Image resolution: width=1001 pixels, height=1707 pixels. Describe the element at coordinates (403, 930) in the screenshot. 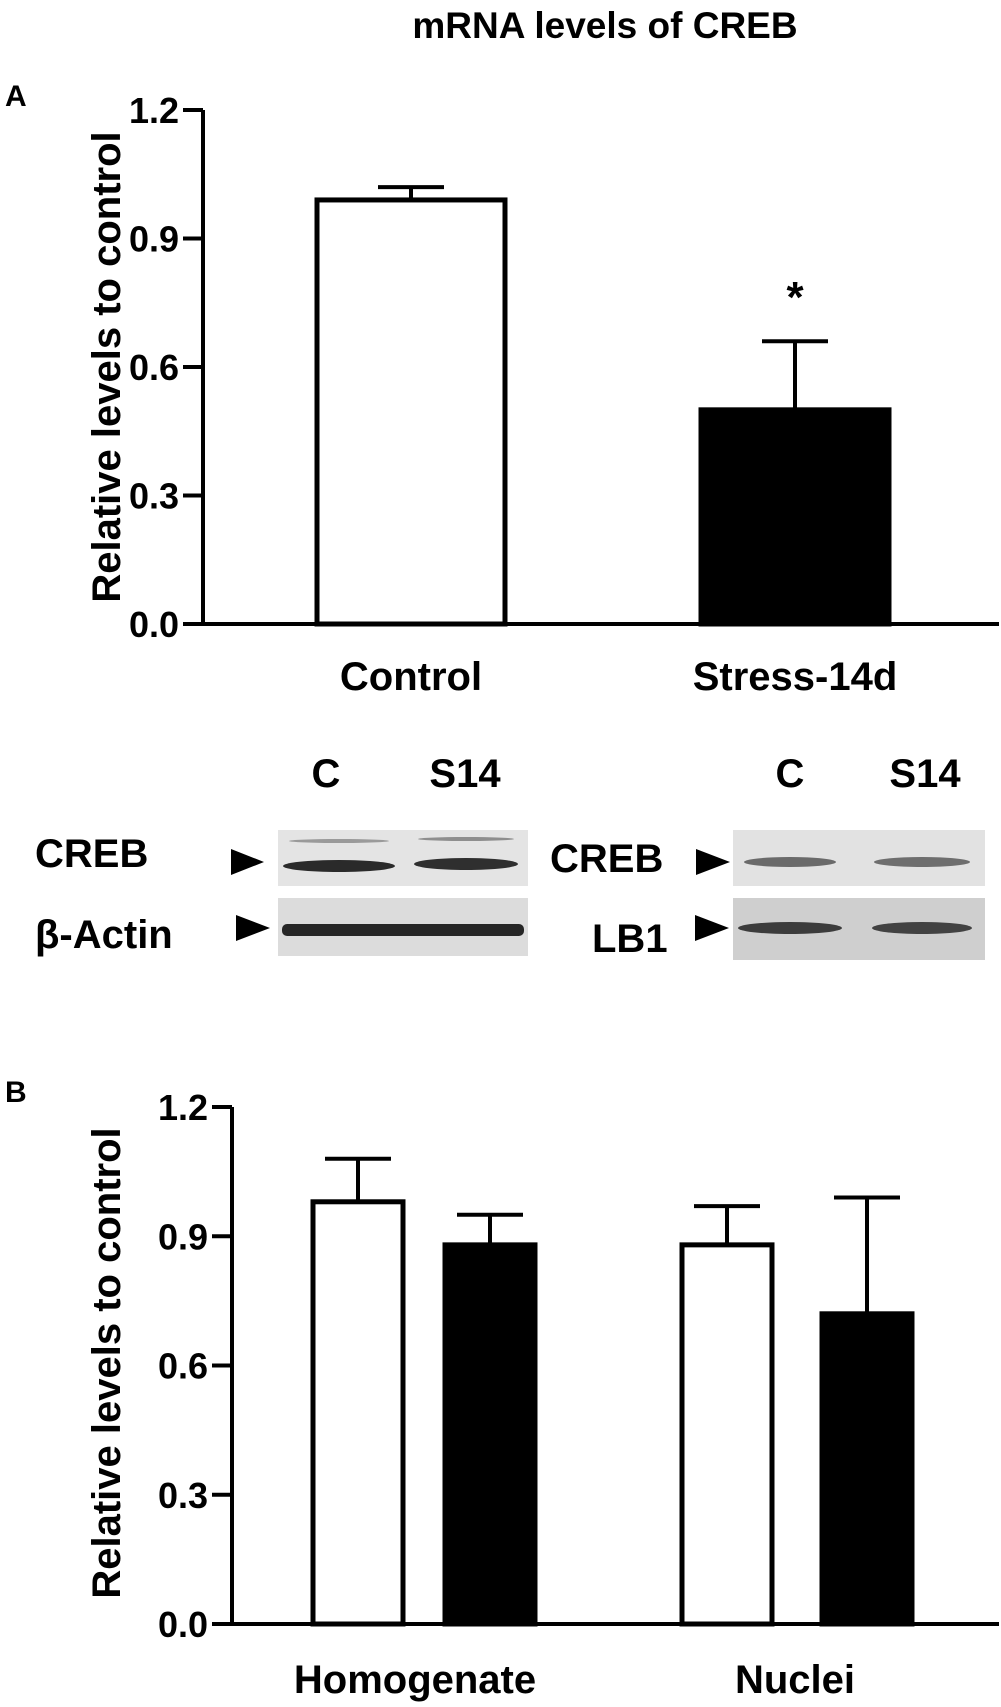

I see `blot-left-actin-band` at that location.